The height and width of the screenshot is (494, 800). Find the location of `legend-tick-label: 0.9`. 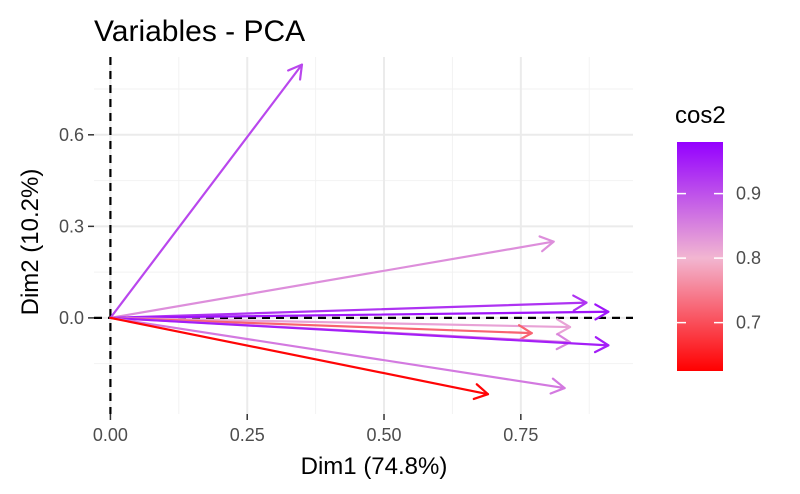

legend-tick-label: 0.9 is located at coordinates (748, 194).